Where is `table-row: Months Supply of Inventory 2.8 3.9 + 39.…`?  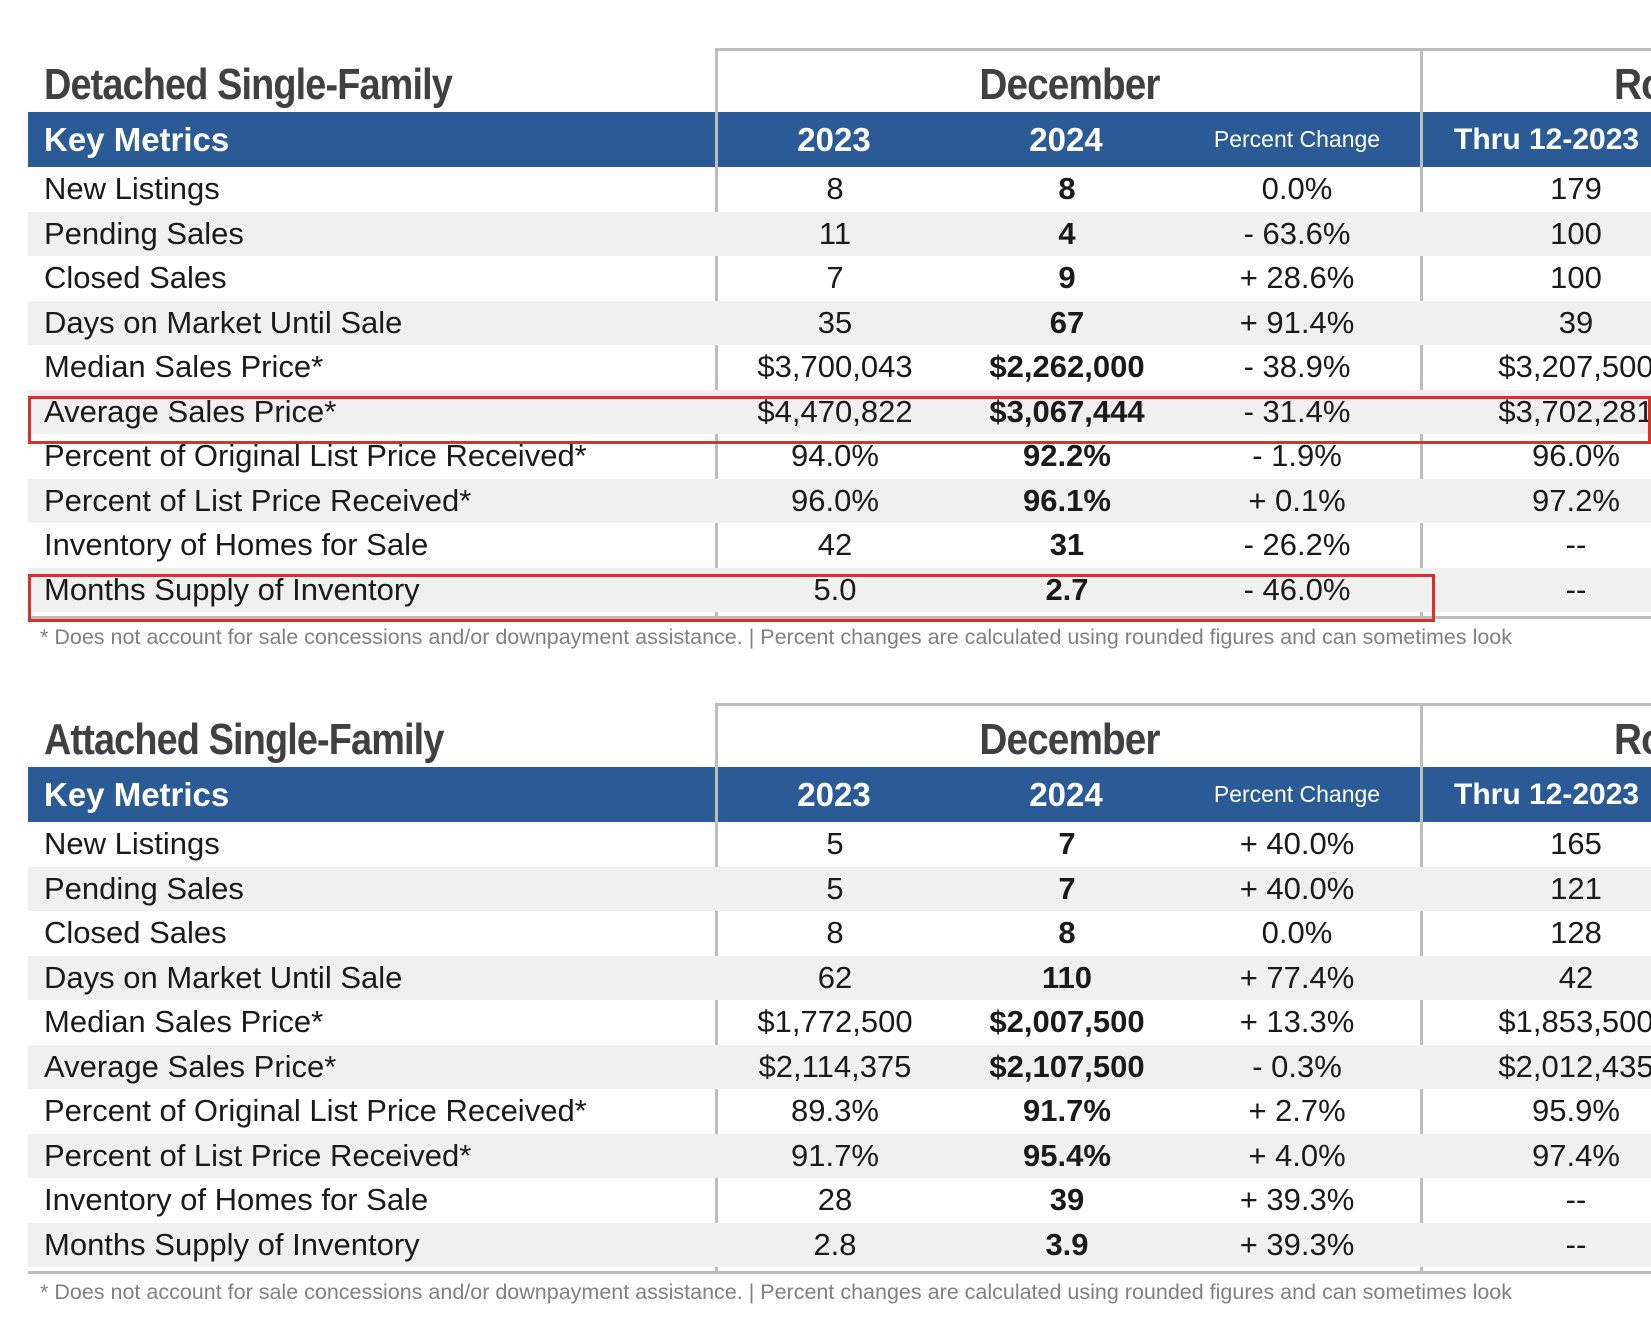 table-row: Months Supply of Inventory 2.8 3.9 + 39.… is located at coordinates (839, 1244).